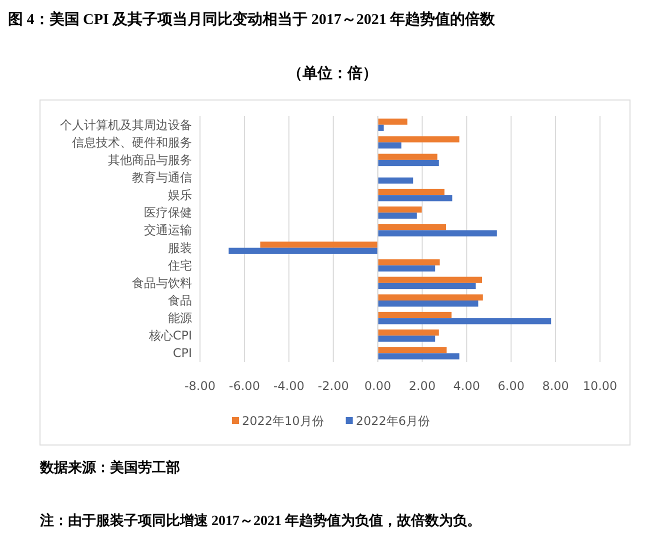 The image size is (665, 546). I want to click on subtitle: （单位：倍）, so click(333, 74).